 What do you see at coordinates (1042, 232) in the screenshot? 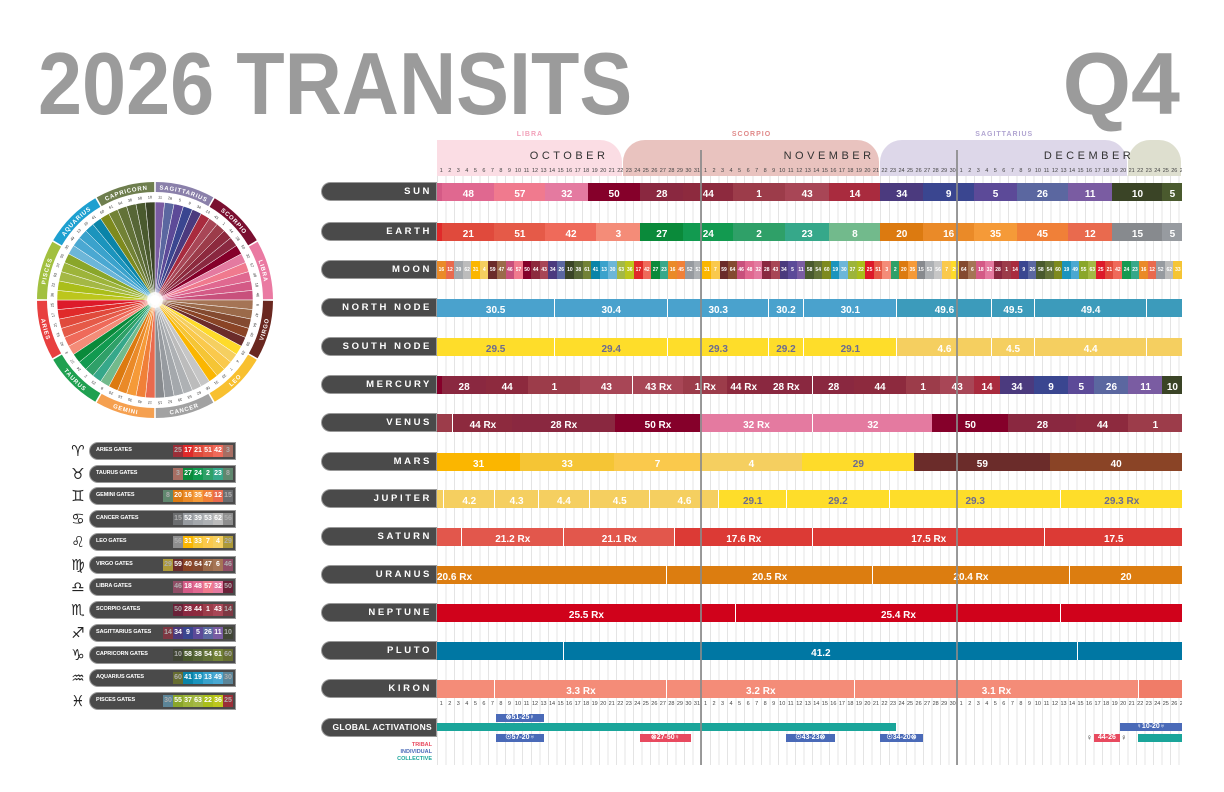
I see `transit-segment: 45` at bounding box center [1042, 232].